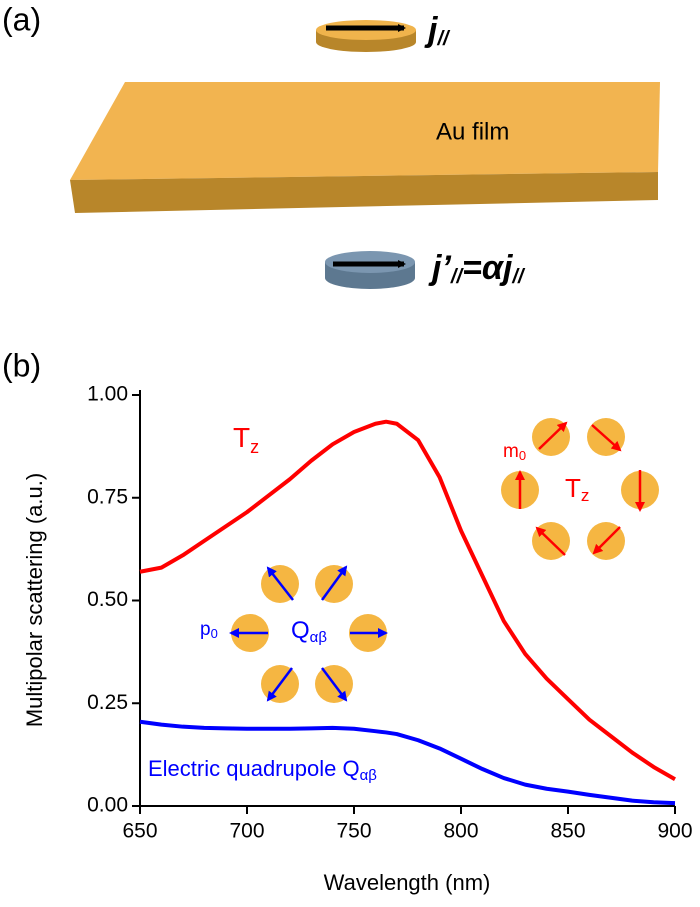  I want to click on series-label: Electric quadrupole Qαβ, so click(262, 770).